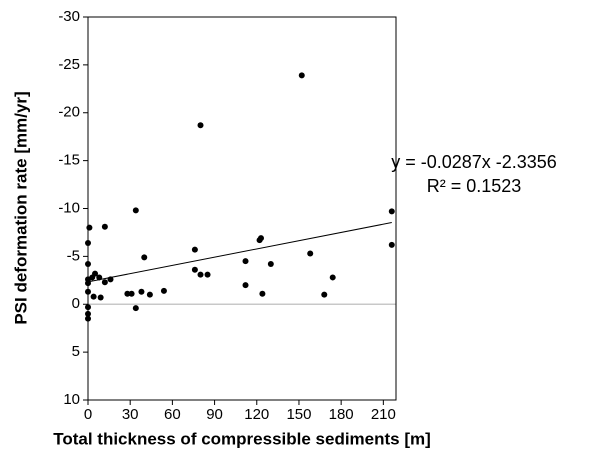 The image size is (611, 461). I want to click on y-axis-title: PSI deformation rate [mm/yr], so click(20, 207).